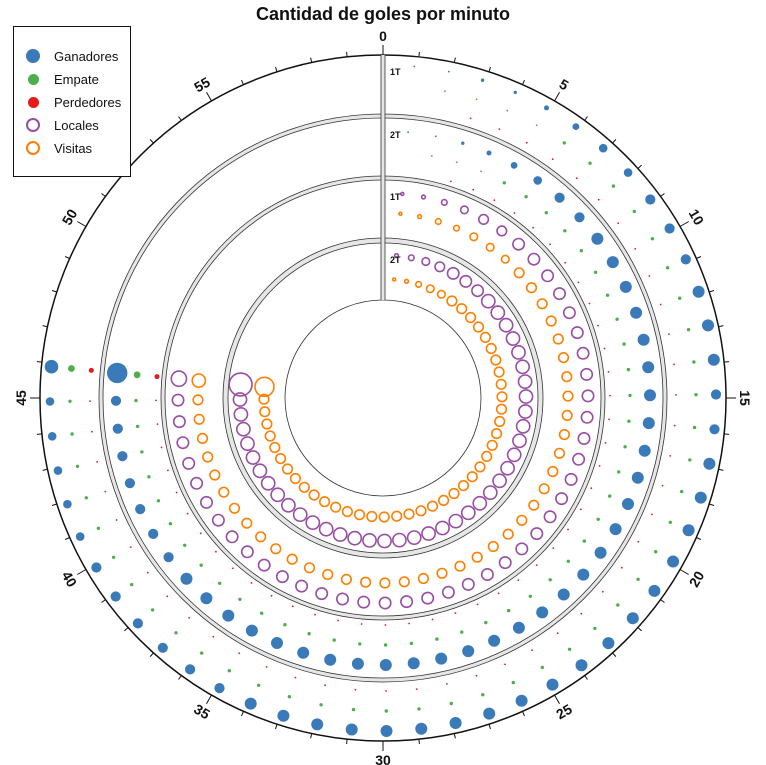  What do you see at coordinates (383, 36) in the screenshot?
I see `tick-label-0: 0` at bounding box center [383, 36].